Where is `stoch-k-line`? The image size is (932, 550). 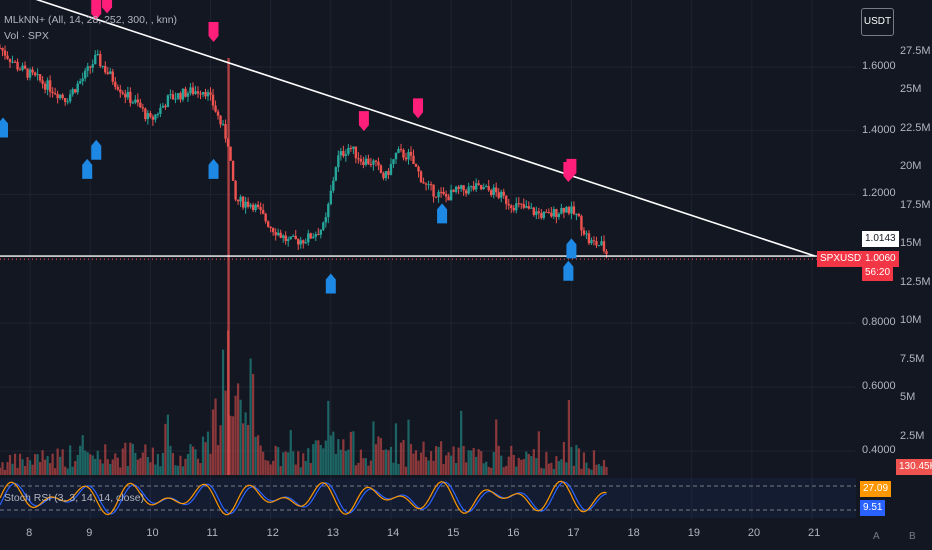
stoch-k-line is located at coordinates (303, 498).